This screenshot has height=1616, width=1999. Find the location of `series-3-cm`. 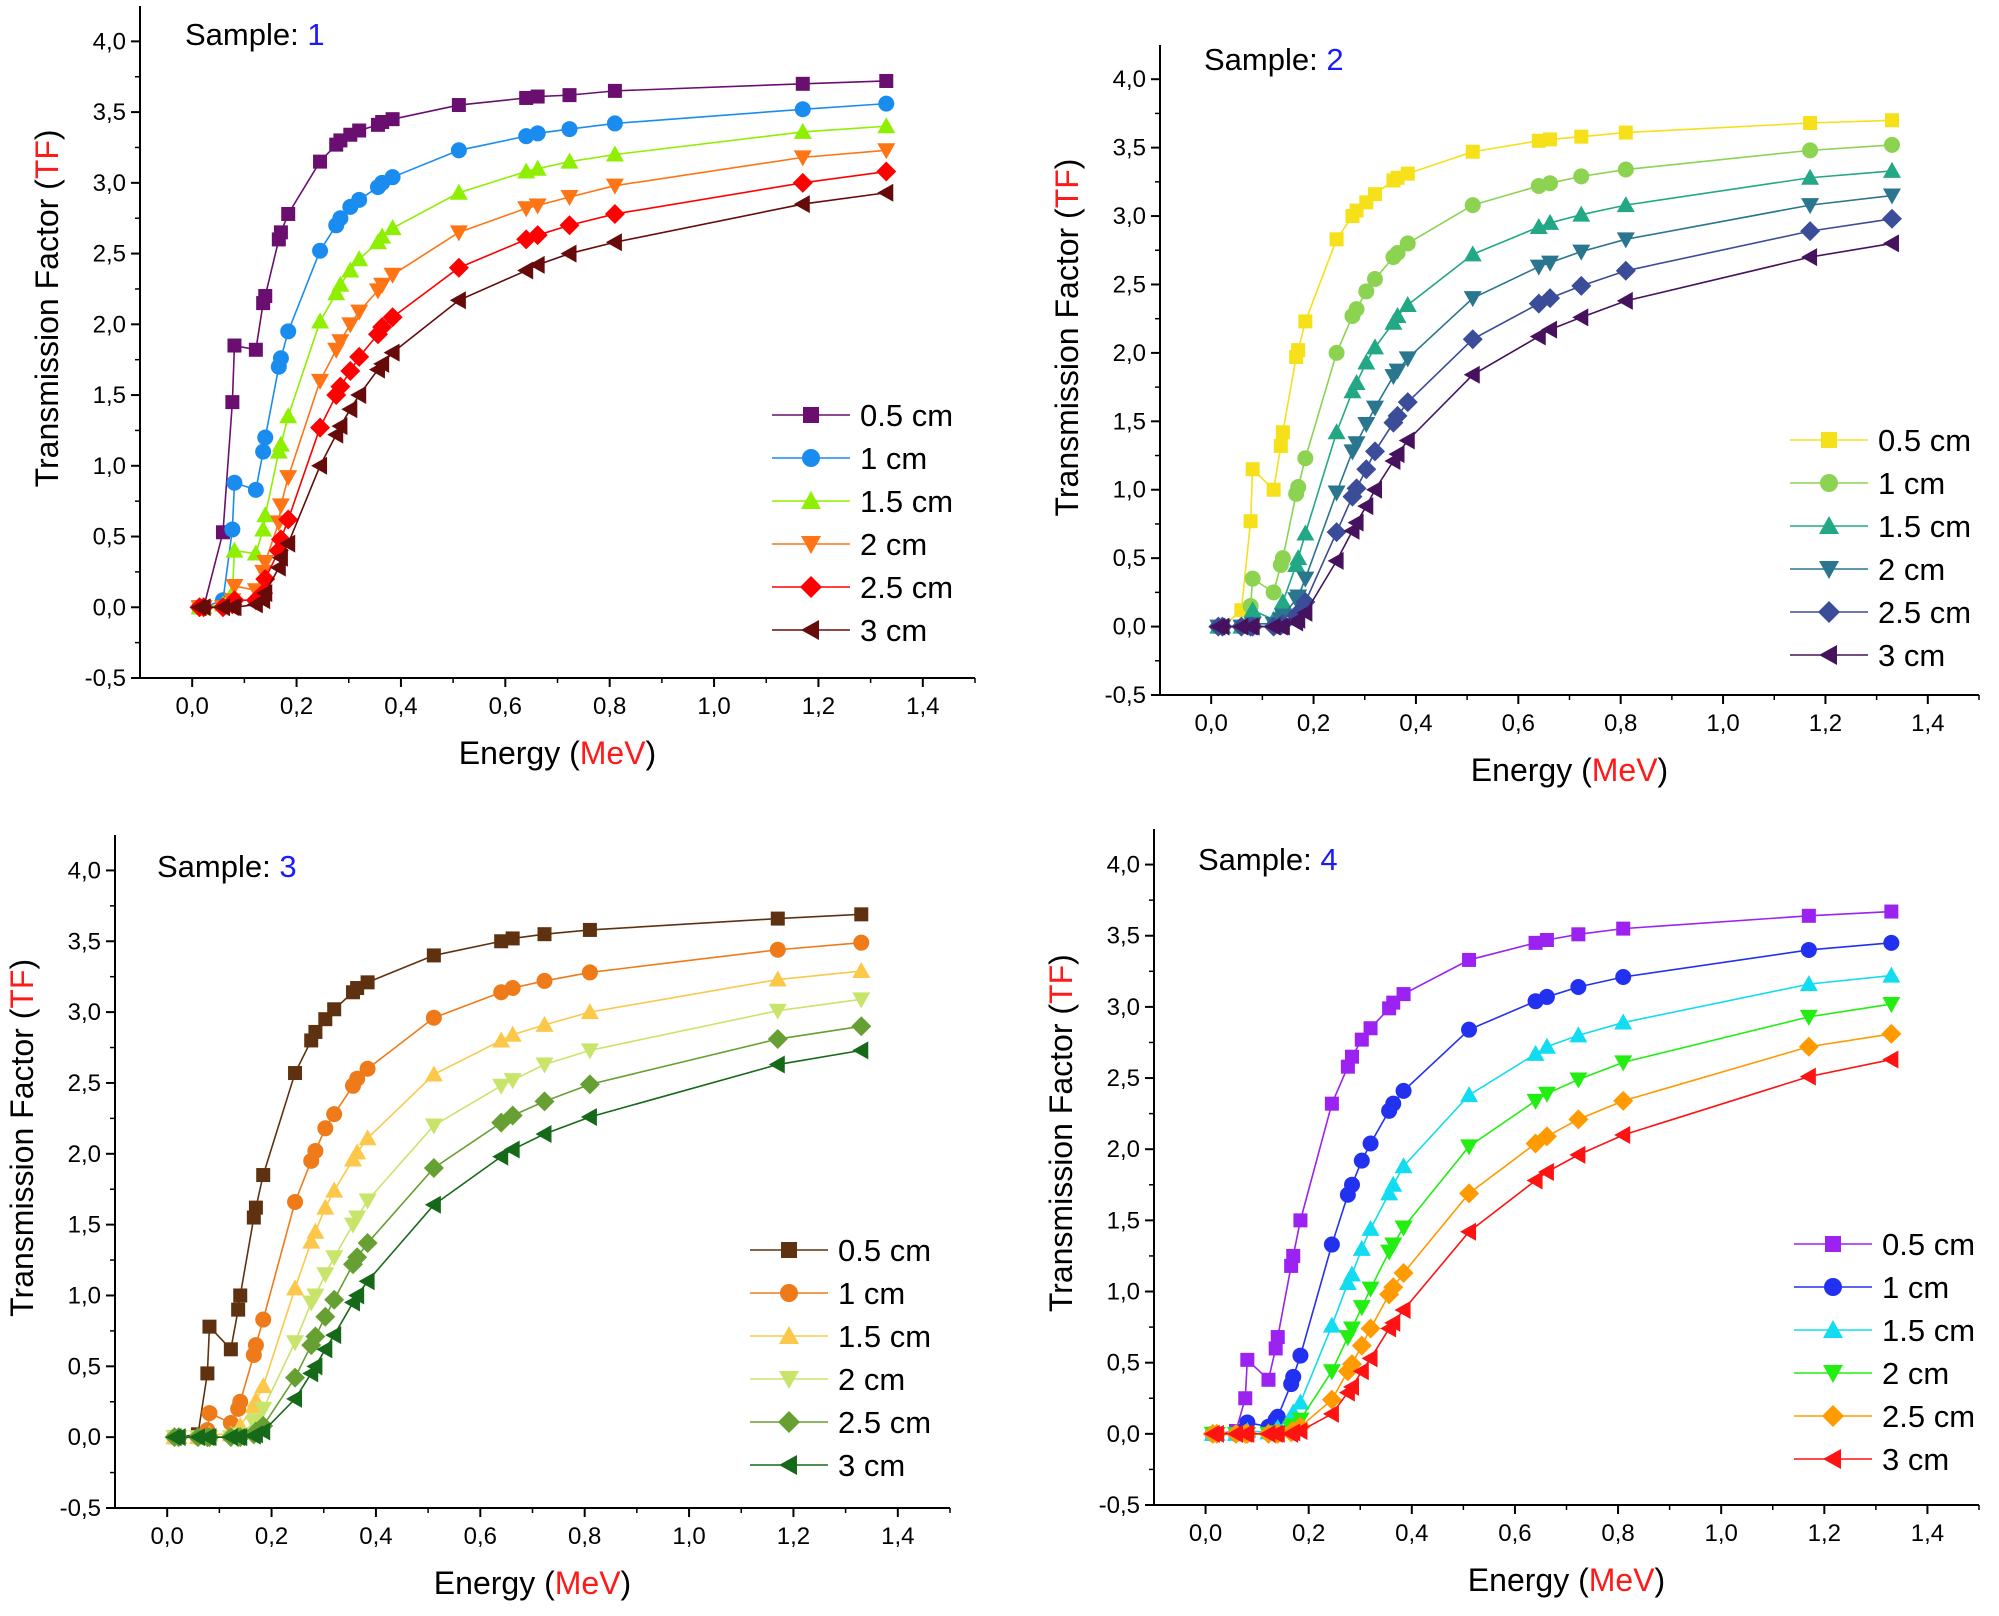

series-3-cm is located at coordinates (1554, 435).